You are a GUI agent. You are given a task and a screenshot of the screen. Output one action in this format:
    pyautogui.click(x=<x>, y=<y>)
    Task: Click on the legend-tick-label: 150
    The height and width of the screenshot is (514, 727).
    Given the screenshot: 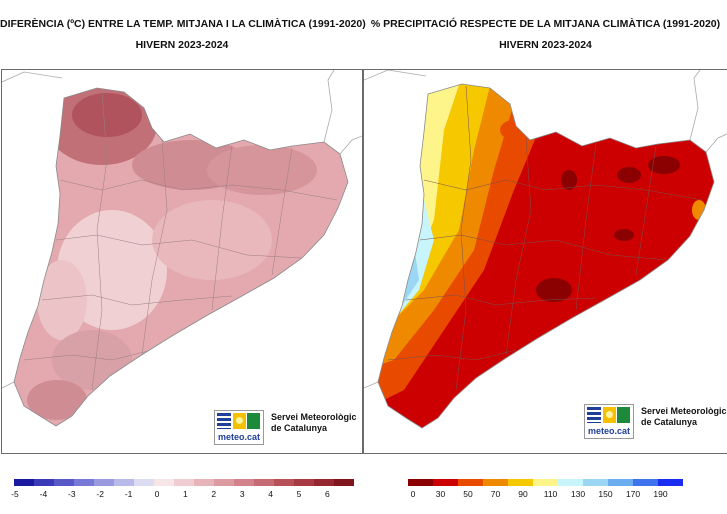 What is the action you would take?
    pyautogui.click(x=605, y=494)
    